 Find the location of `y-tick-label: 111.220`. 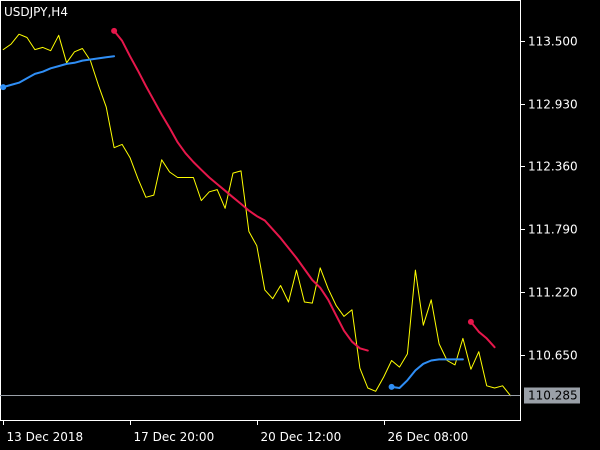

y-tick-label: 111.220 is located at coordinates (553, 293).